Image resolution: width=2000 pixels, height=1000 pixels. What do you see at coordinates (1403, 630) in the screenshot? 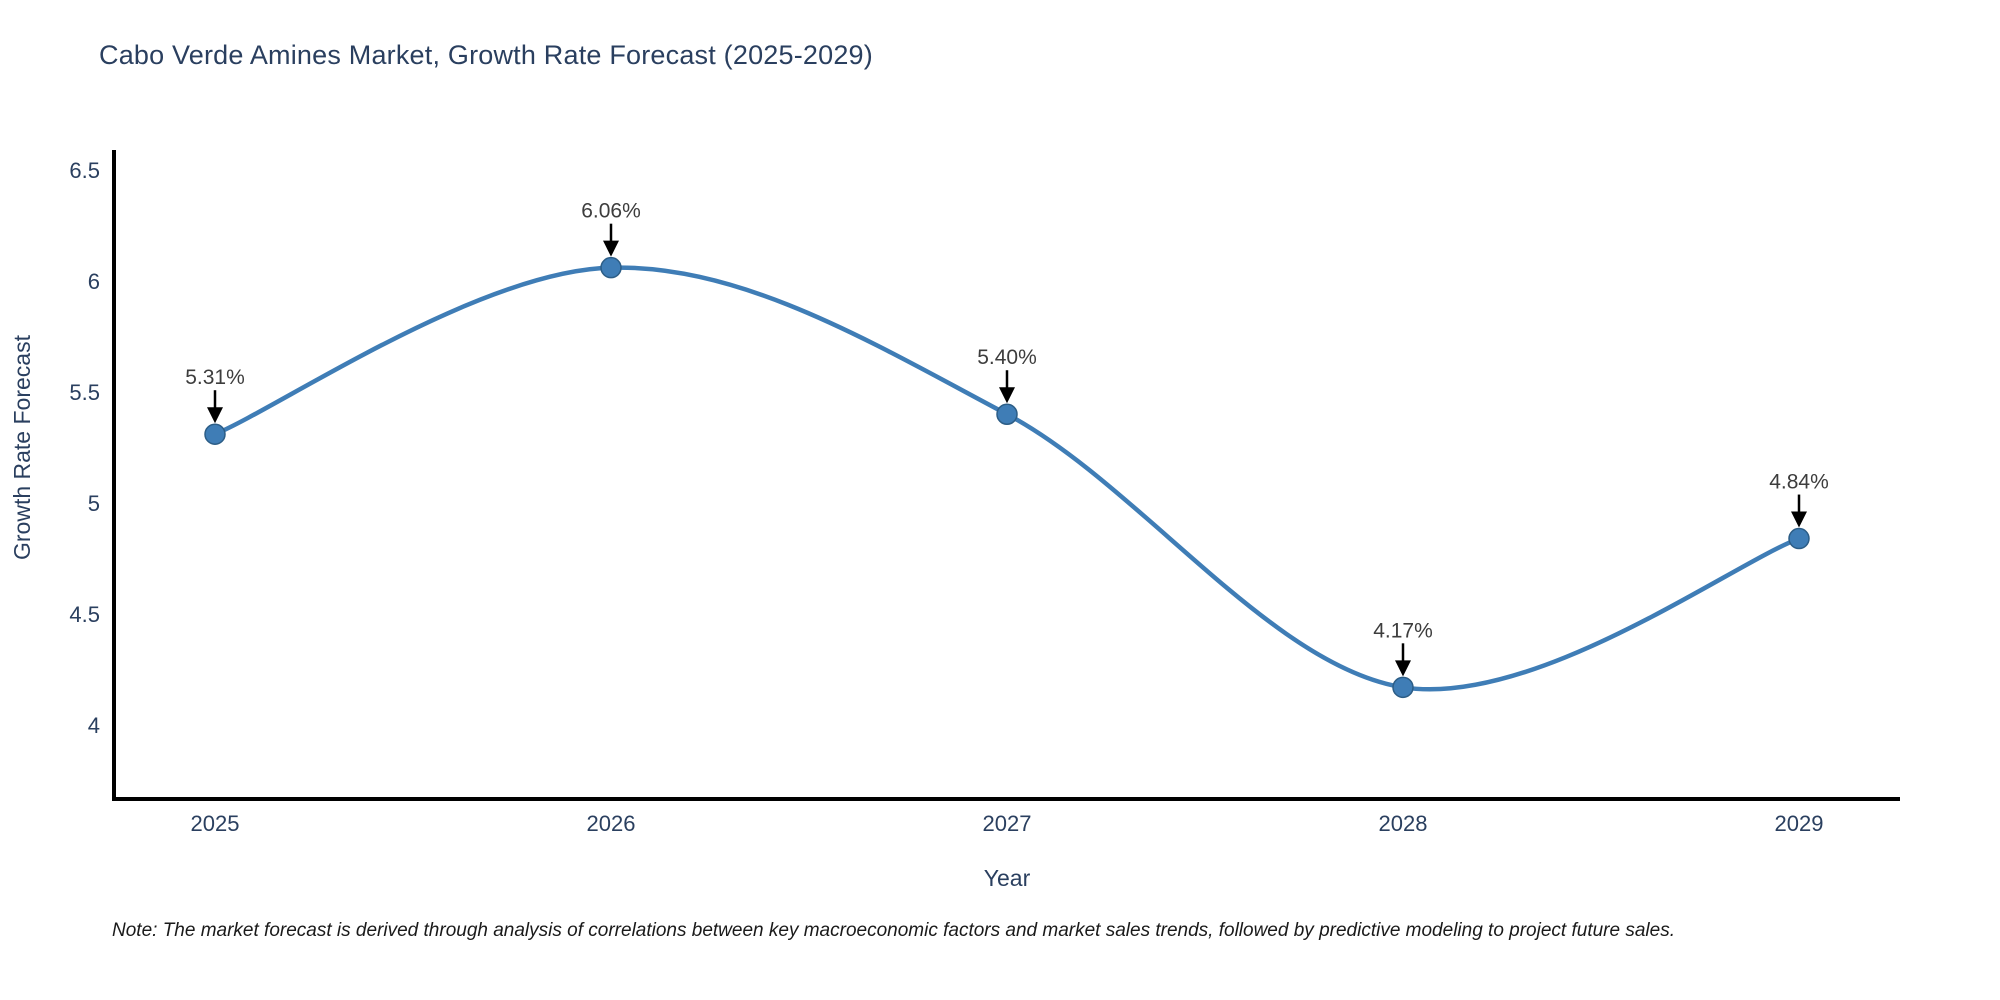
I see `annotation-label: 4.17%` at bounding box center [1403, 630].